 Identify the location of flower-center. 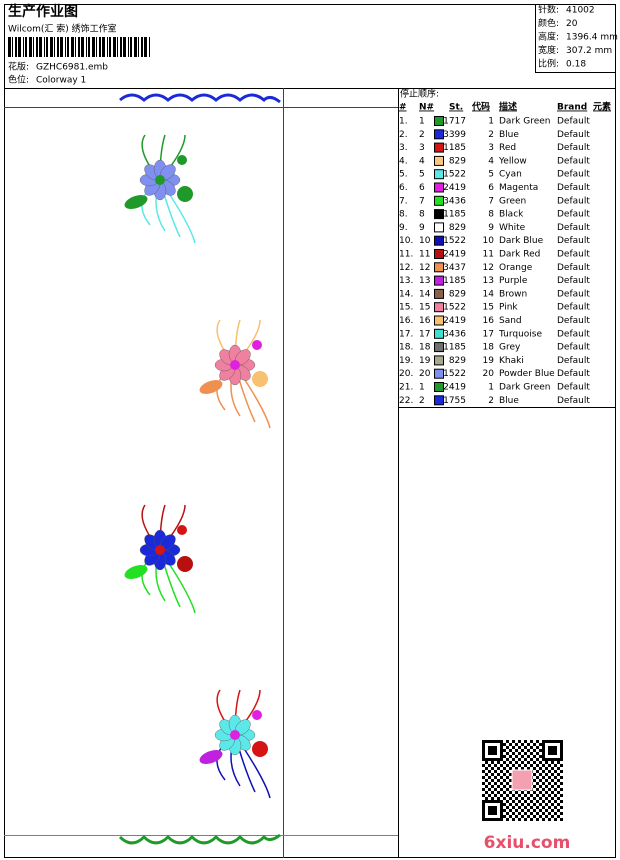
(160, 550).